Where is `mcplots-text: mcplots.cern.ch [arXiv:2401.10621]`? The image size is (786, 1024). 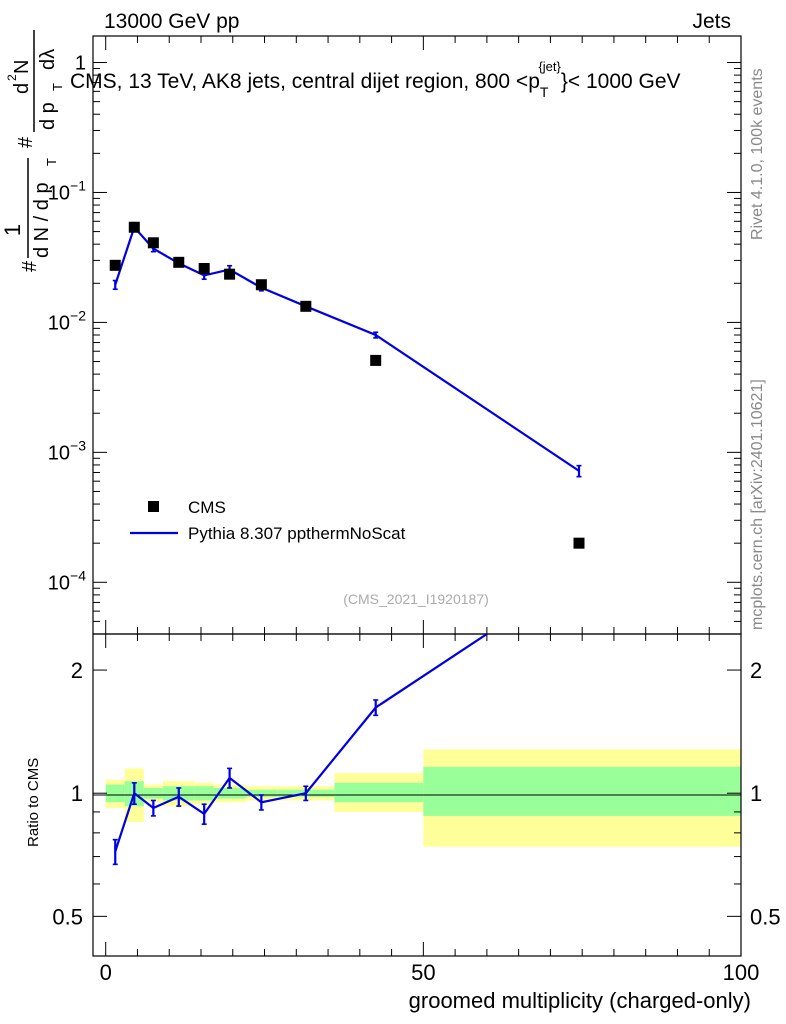 mcplots-text: mcplots.cern.ch [arXiv:2401.10621] is located at coordinates (757, 504).